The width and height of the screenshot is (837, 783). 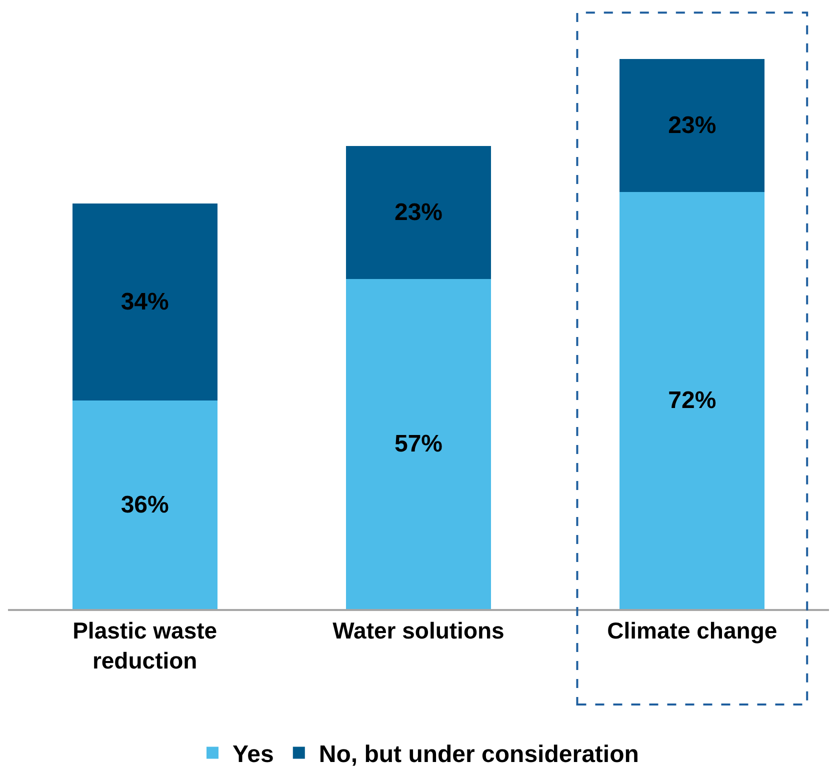 I want to click on data-label: 57%, so click(x=418, y=444).